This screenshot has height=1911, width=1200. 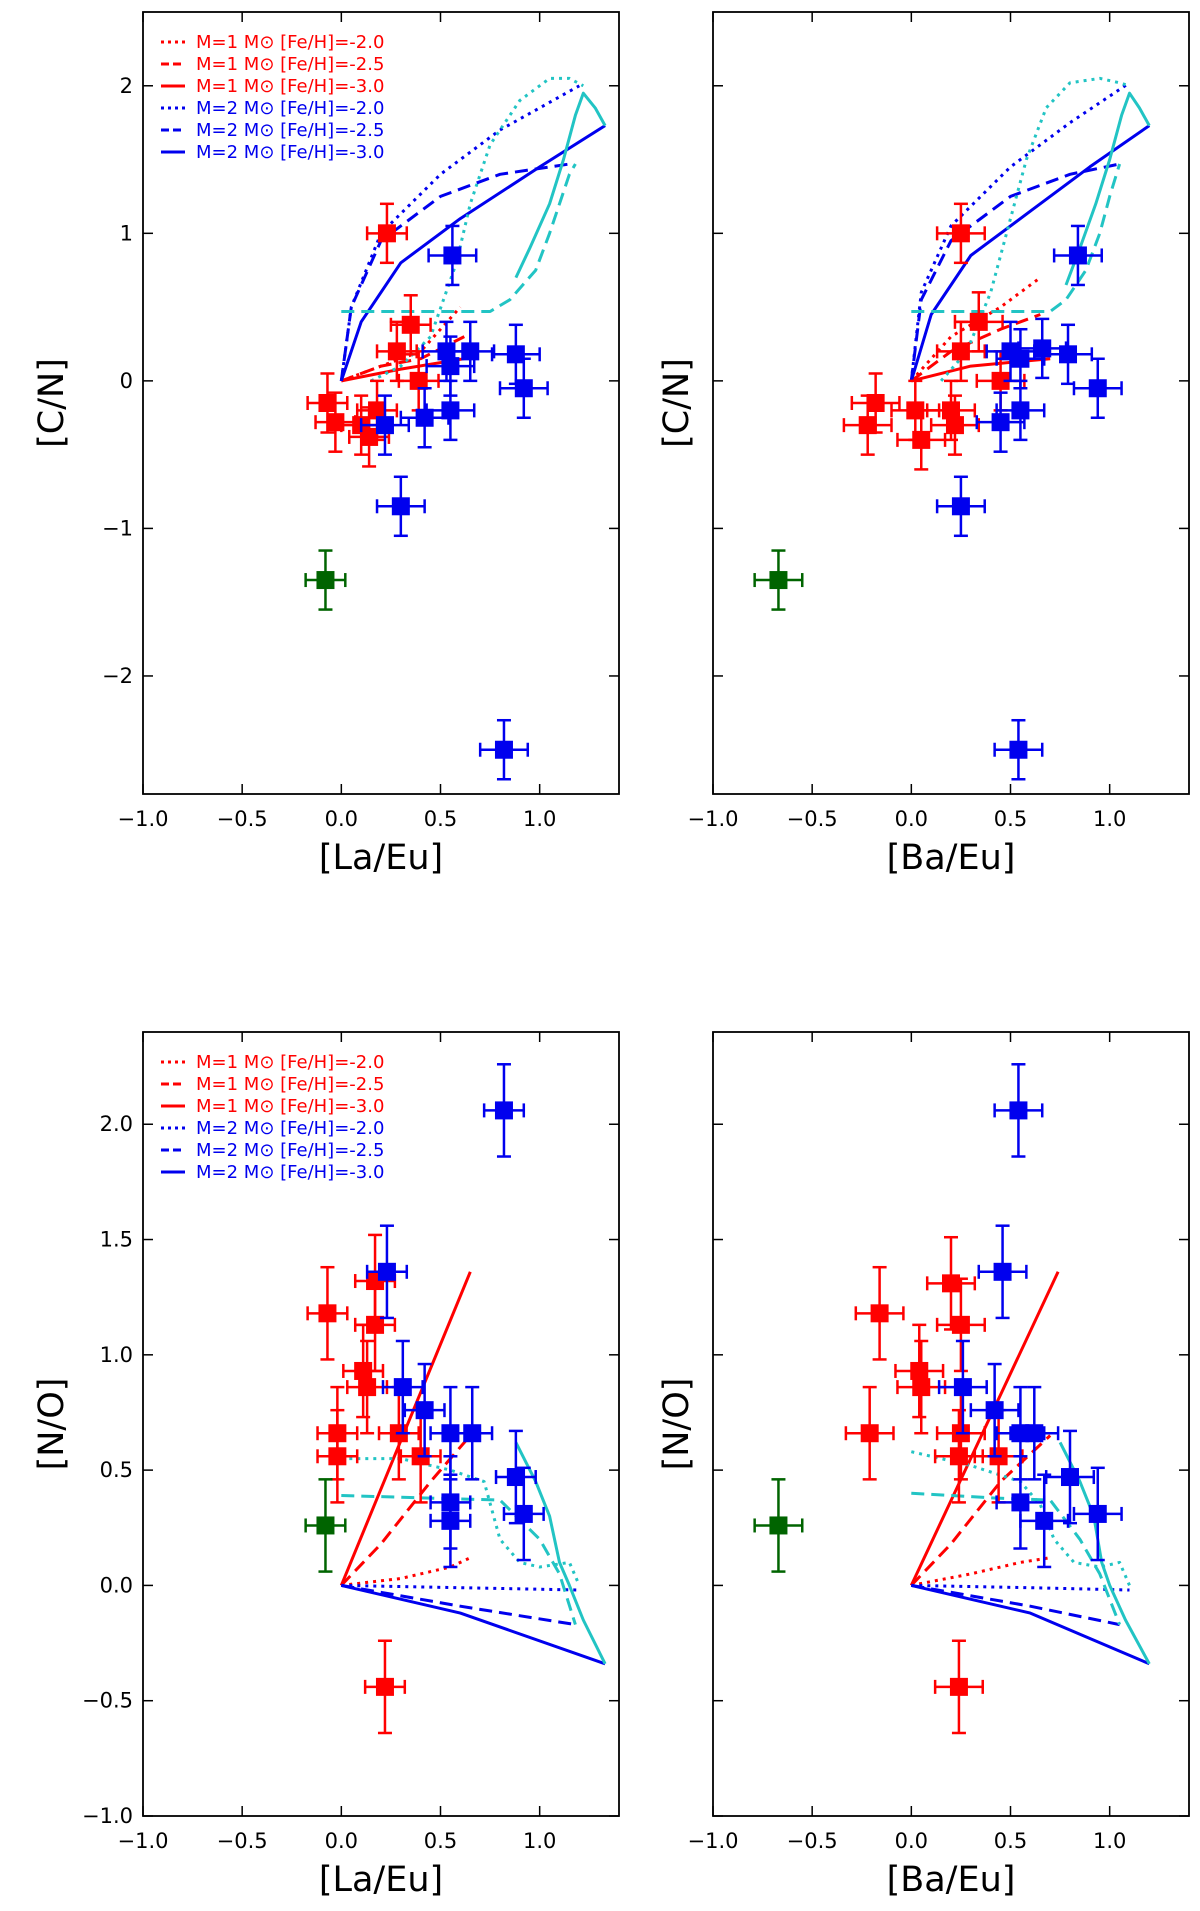 I want to click on model-line-cyan-dotted, so click(x=477, y=229).